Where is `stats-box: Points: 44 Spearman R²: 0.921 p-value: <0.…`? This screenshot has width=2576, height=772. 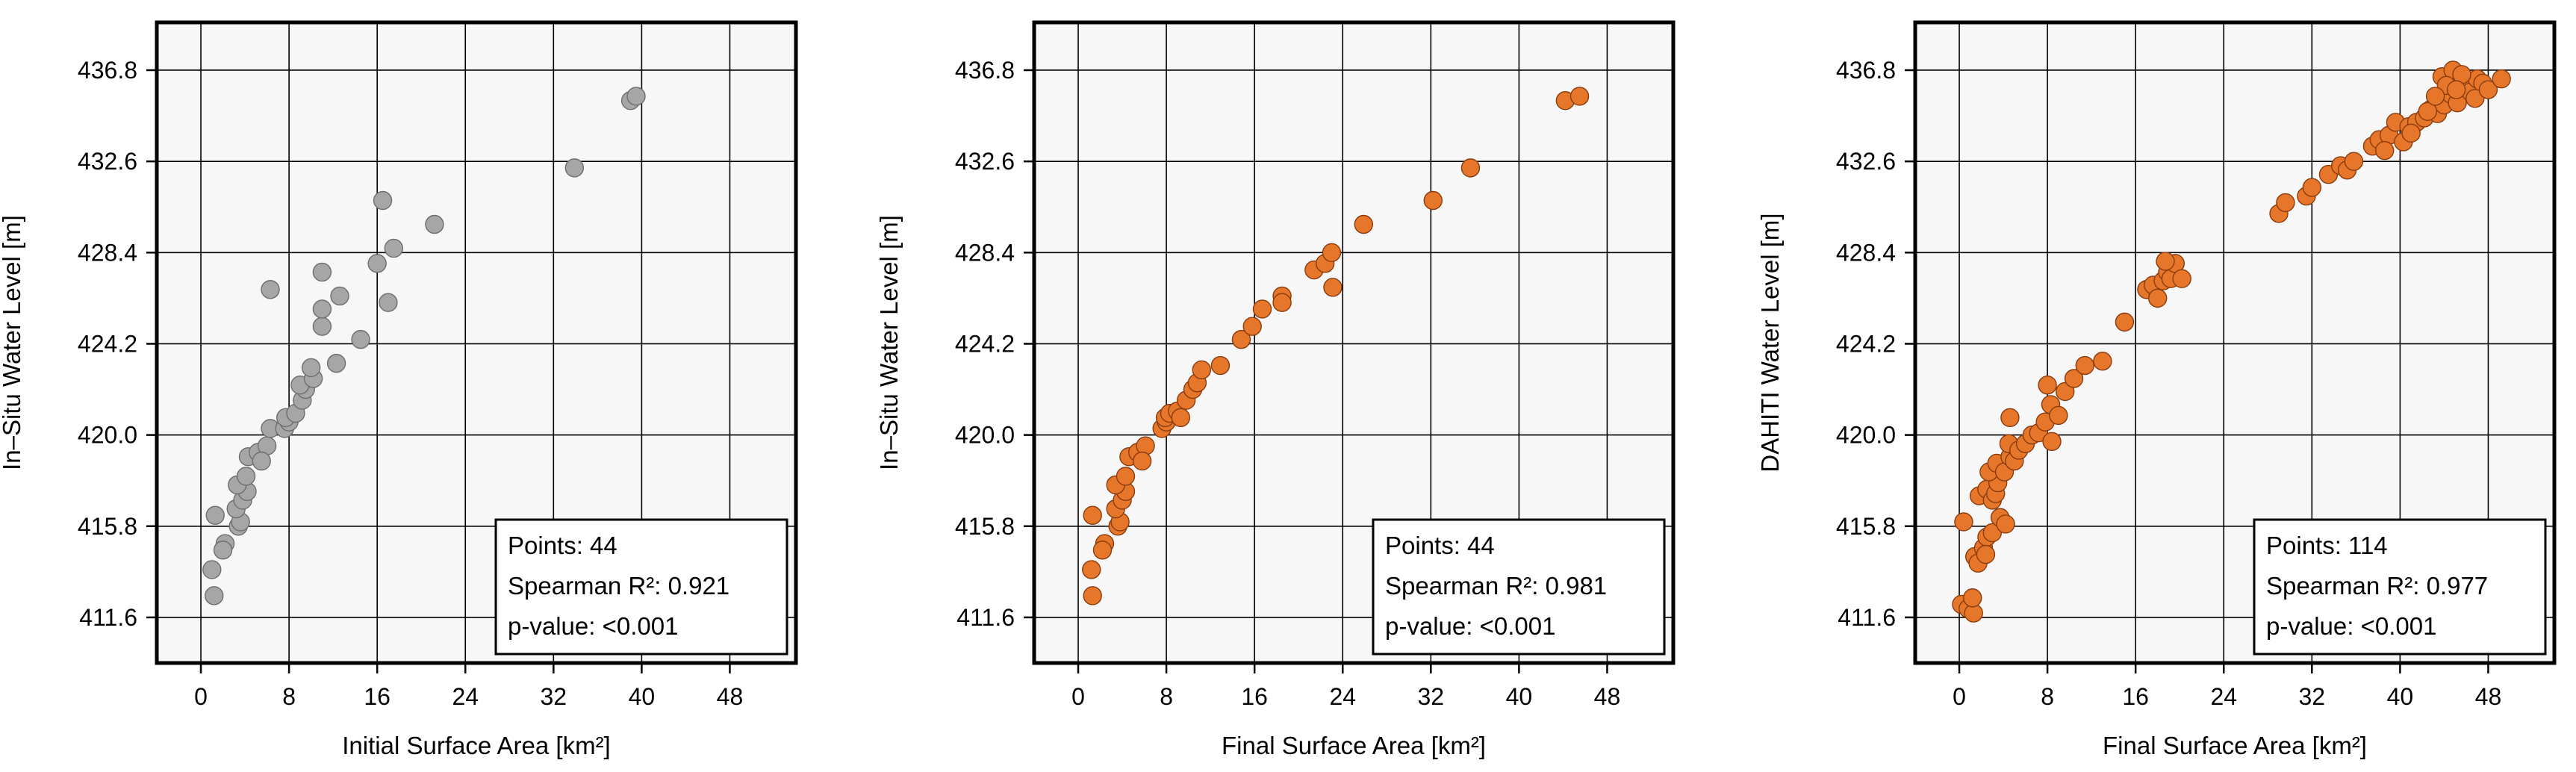 stats-box: Points: 44 Spearman R²: 0.921 p-value: <0.… is located at coordinates (641, 587).